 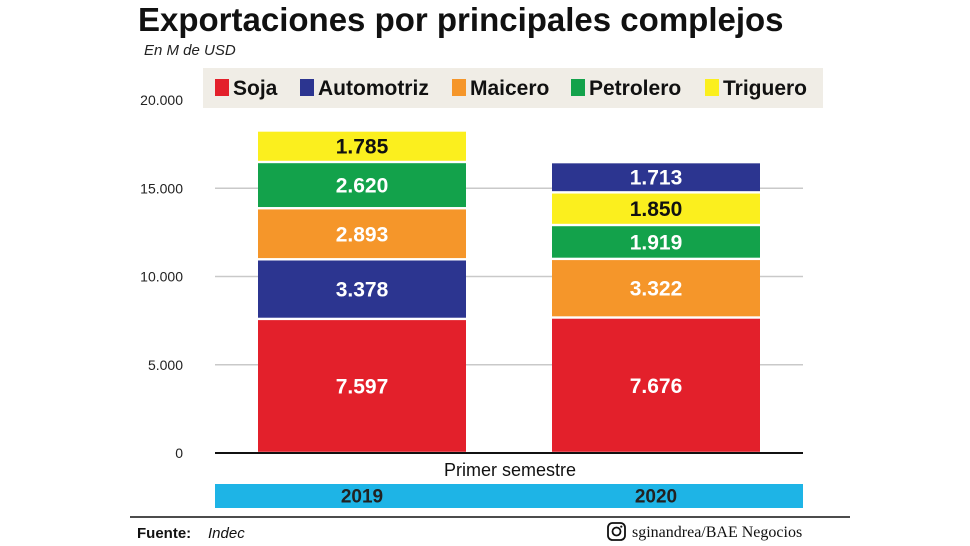 What do you see at coordinates (190, 50) in the screenshot?
I see `chart-subtitle: En M de USD` at bounding box center [190, 50].